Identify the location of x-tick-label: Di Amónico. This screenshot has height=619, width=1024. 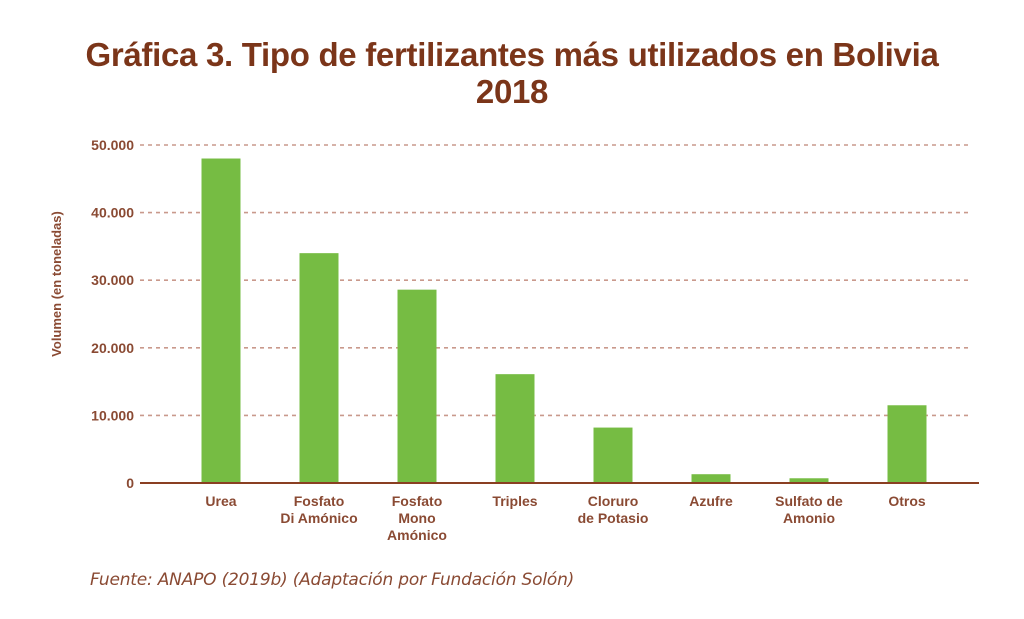
(318, 518).